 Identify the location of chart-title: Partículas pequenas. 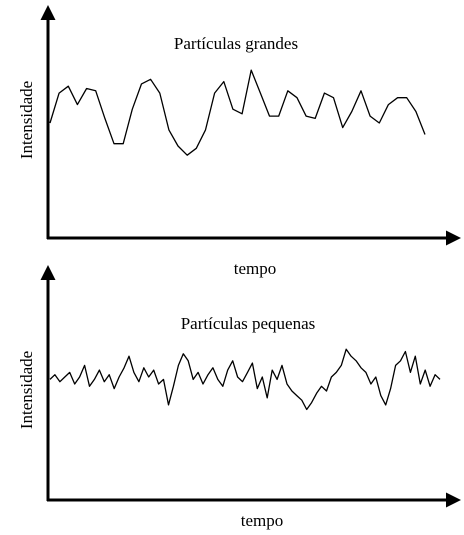
(248, 323).